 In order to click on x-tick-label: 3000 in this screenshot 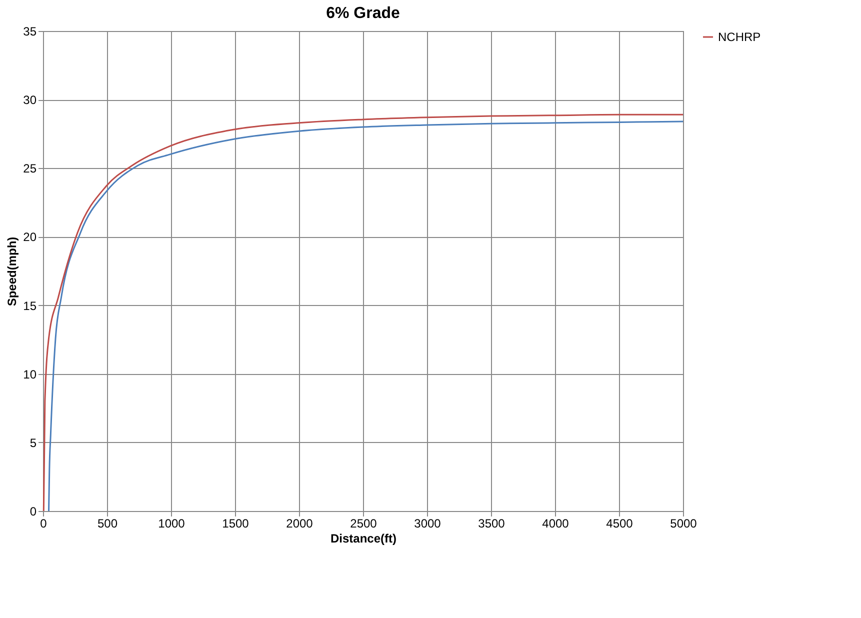, I will do `click(428, 523)`.